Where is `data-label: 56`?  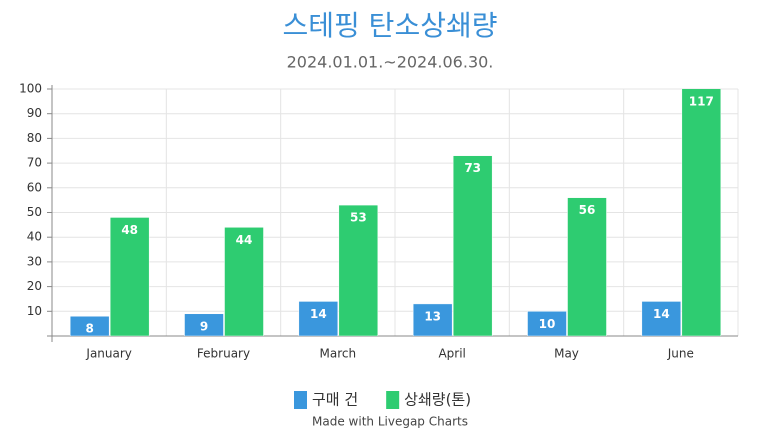
data-label: 56 is located at coordinates (587, 210).